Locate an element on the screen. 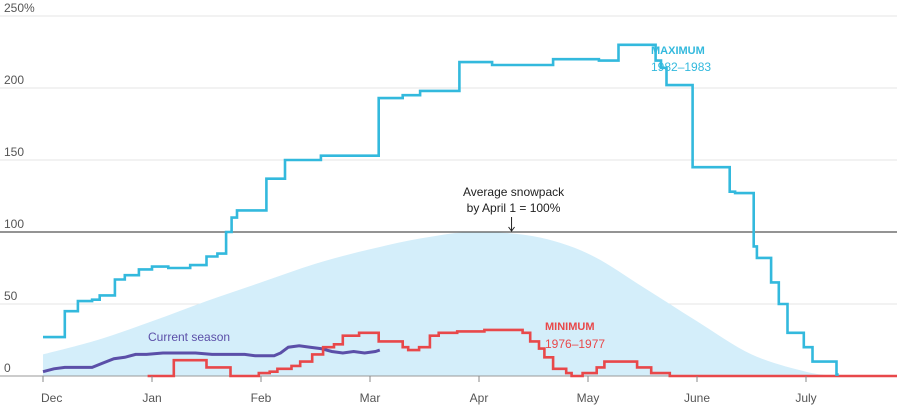  average-annotation: Average snowpack by April 1 = 100% is located at coordinates (514, 208).